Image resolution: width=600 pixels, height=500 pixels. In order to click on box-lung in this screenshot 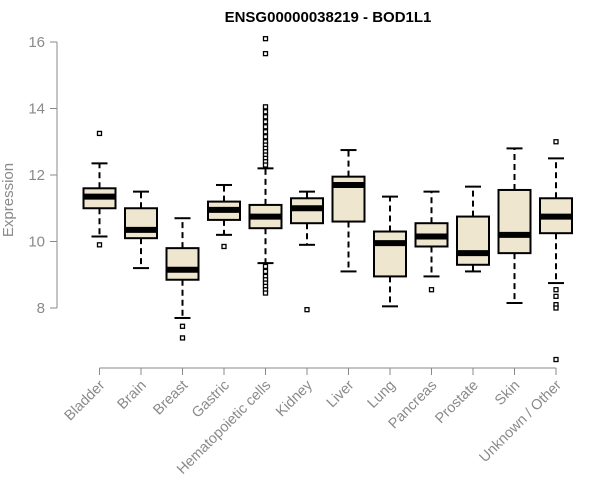, I will do `click(390, 251)`.